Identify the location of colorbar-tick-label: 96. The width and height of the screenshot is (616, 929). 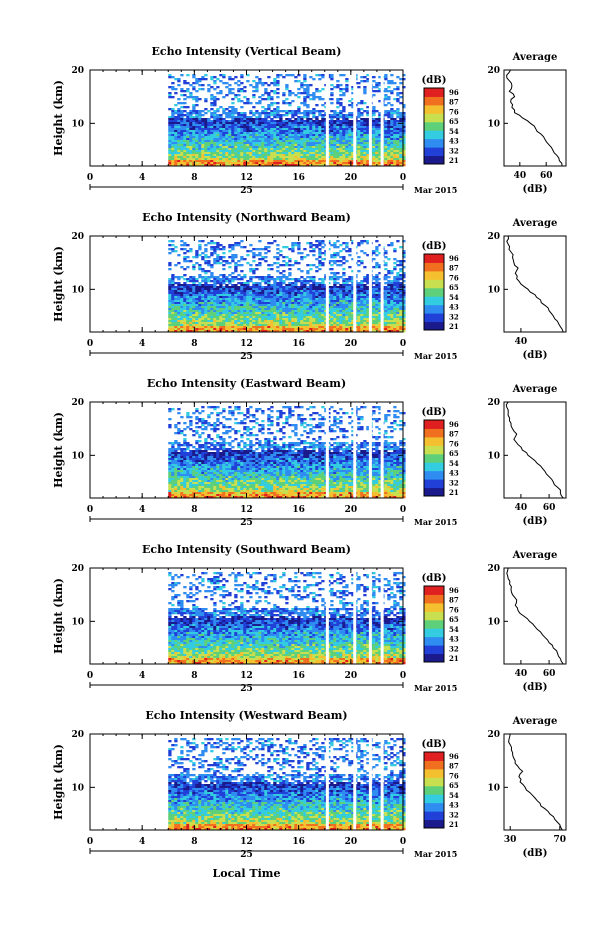
(454, 92).